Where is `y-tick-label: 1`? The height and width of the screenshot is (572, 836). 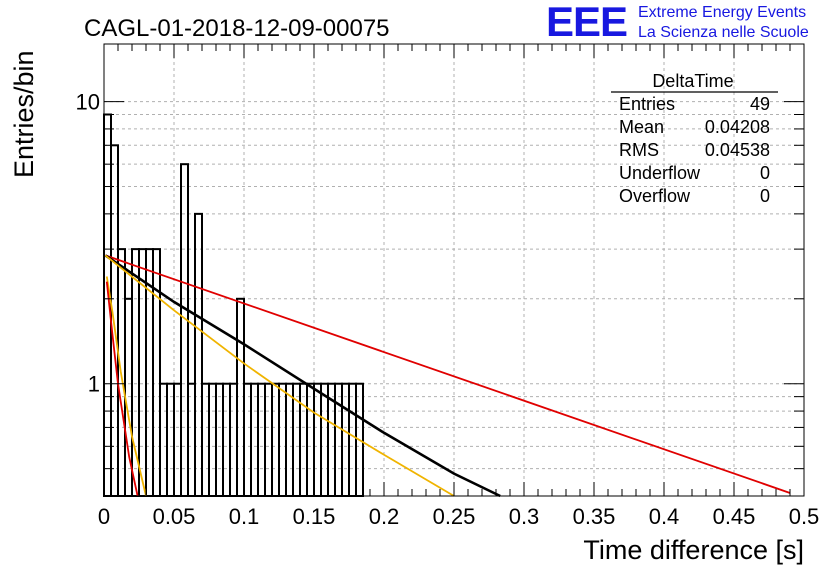
y-tick-label: 1 is located at coordinates (94, 384).